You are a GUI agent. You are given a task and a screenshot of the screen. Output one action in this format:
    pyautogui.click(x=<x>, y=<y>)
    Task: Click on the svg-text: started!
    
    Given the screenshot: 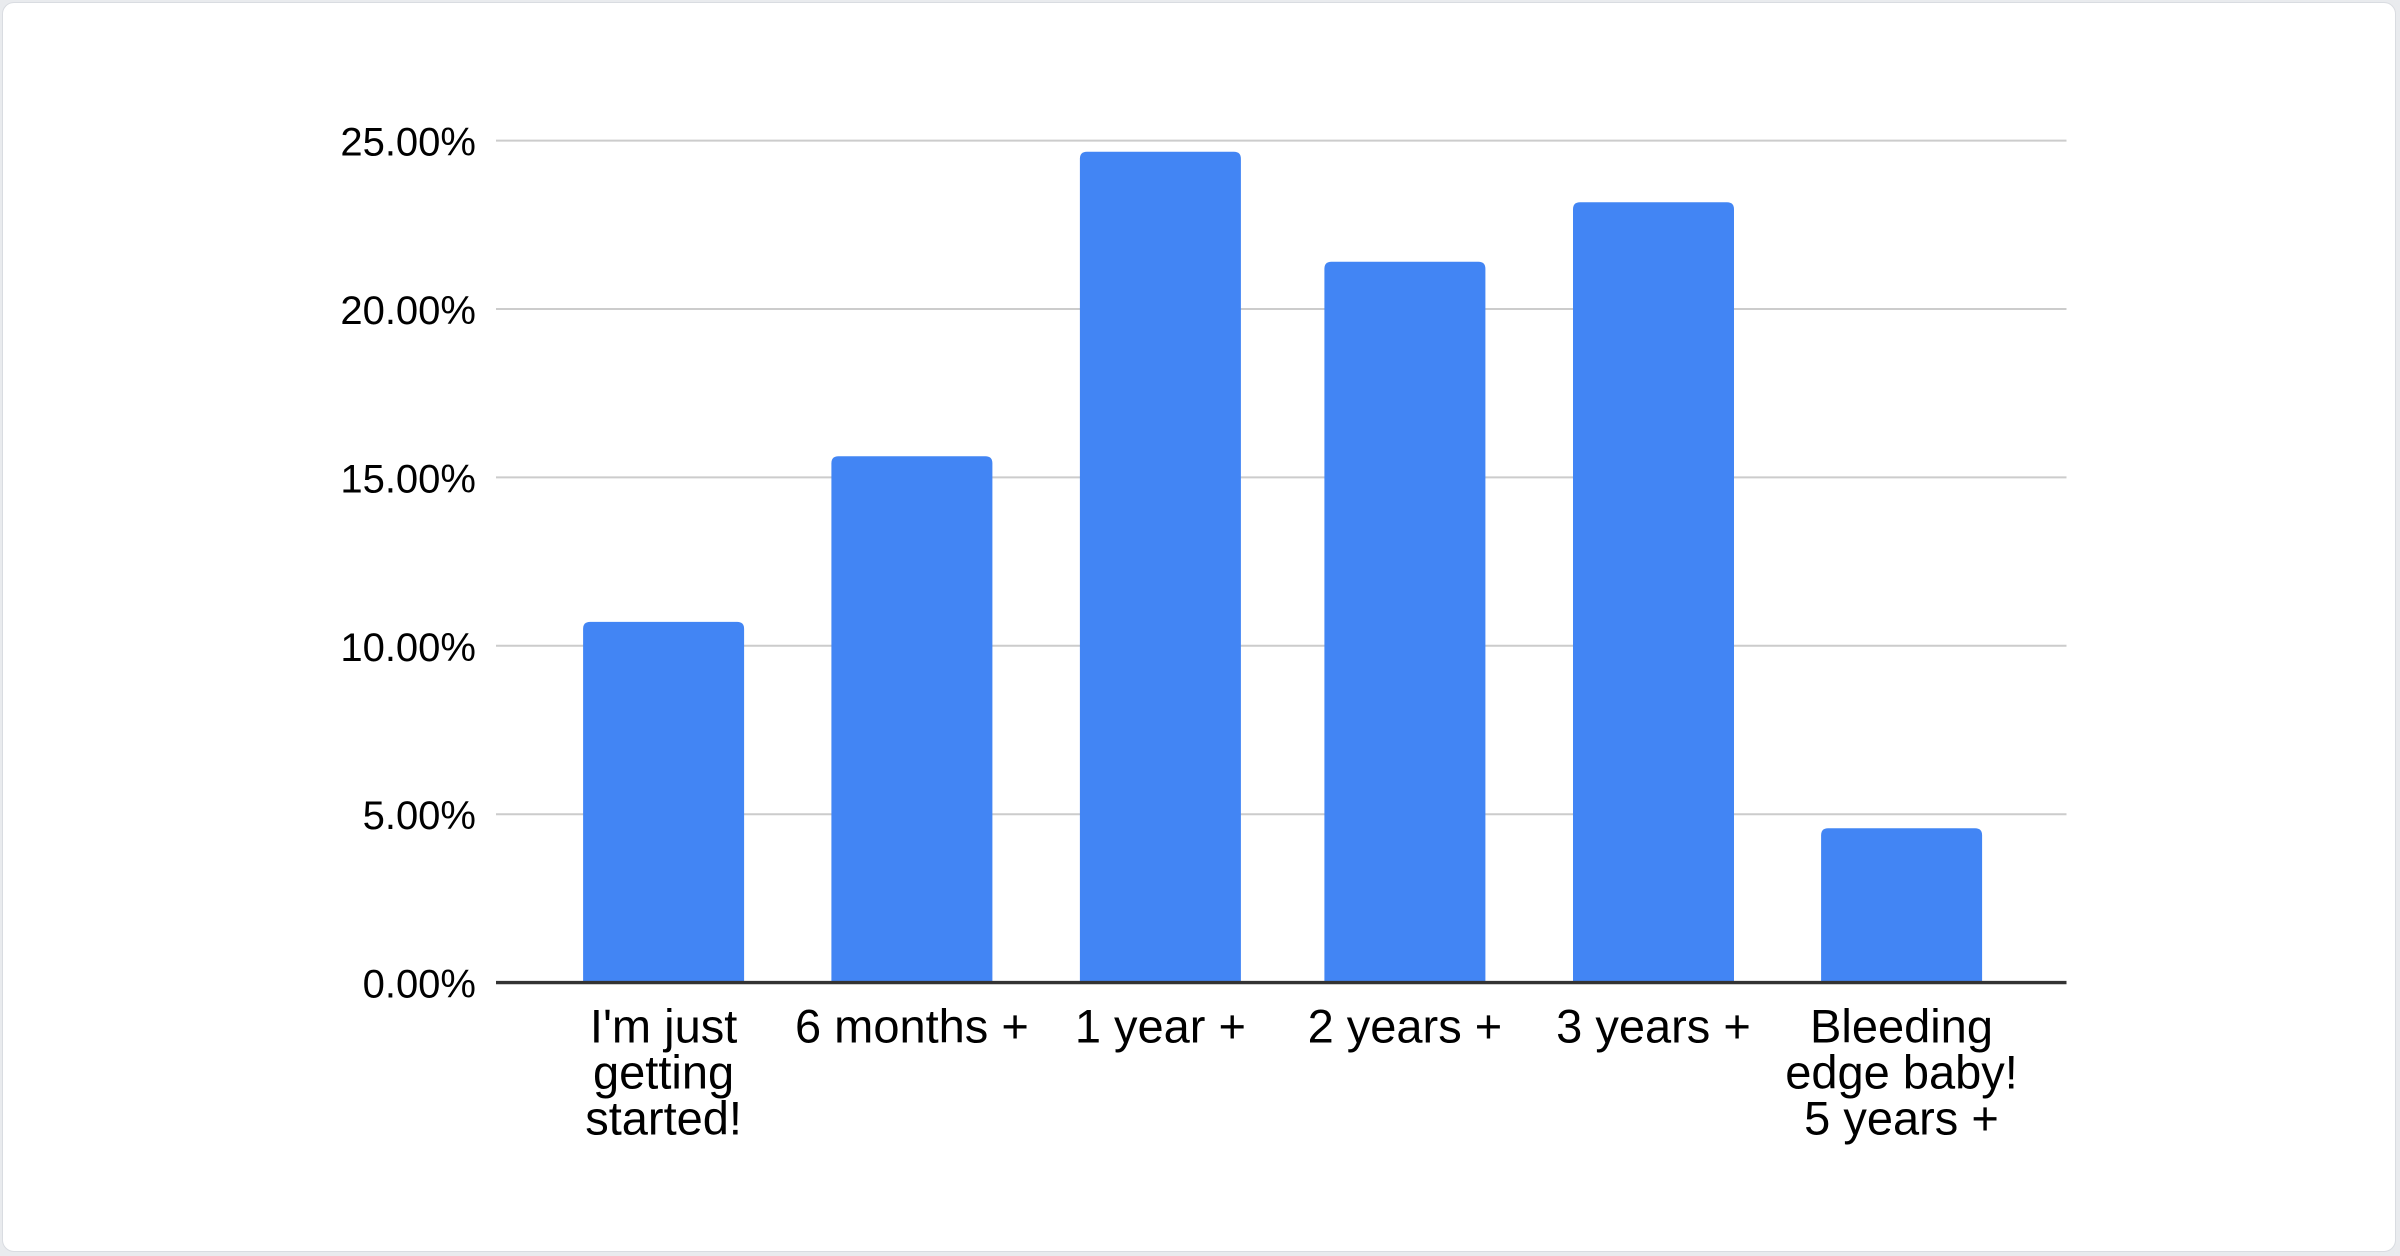 What is the action you would take?
    pyautogui.click(x=663, y=1118)
    